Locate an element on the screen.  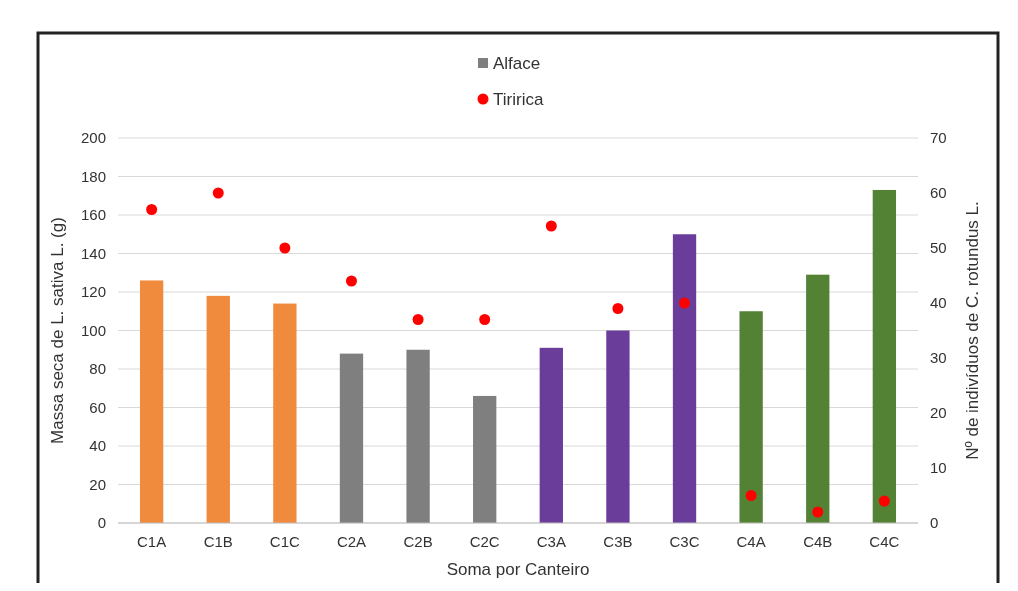
x-tick-label: C3C is located at coordinates (684, 541).